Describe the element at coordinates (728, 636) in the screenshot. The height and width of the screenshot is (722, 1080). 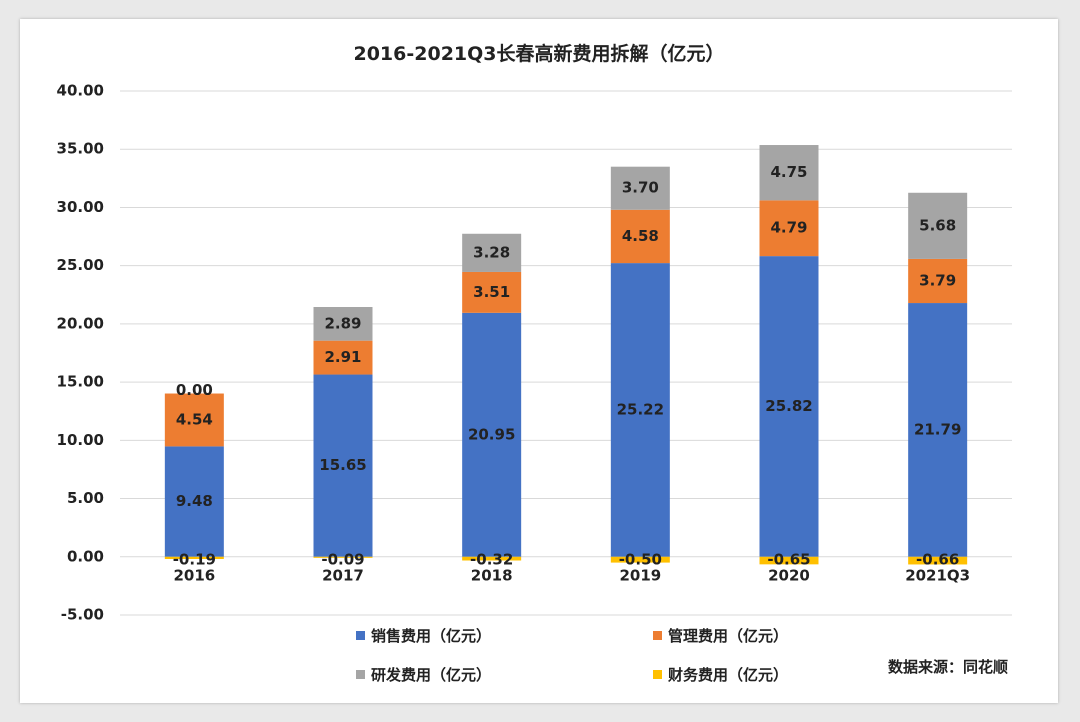
I see `legend-label-admin: 管理费用（亿元）` at that location.